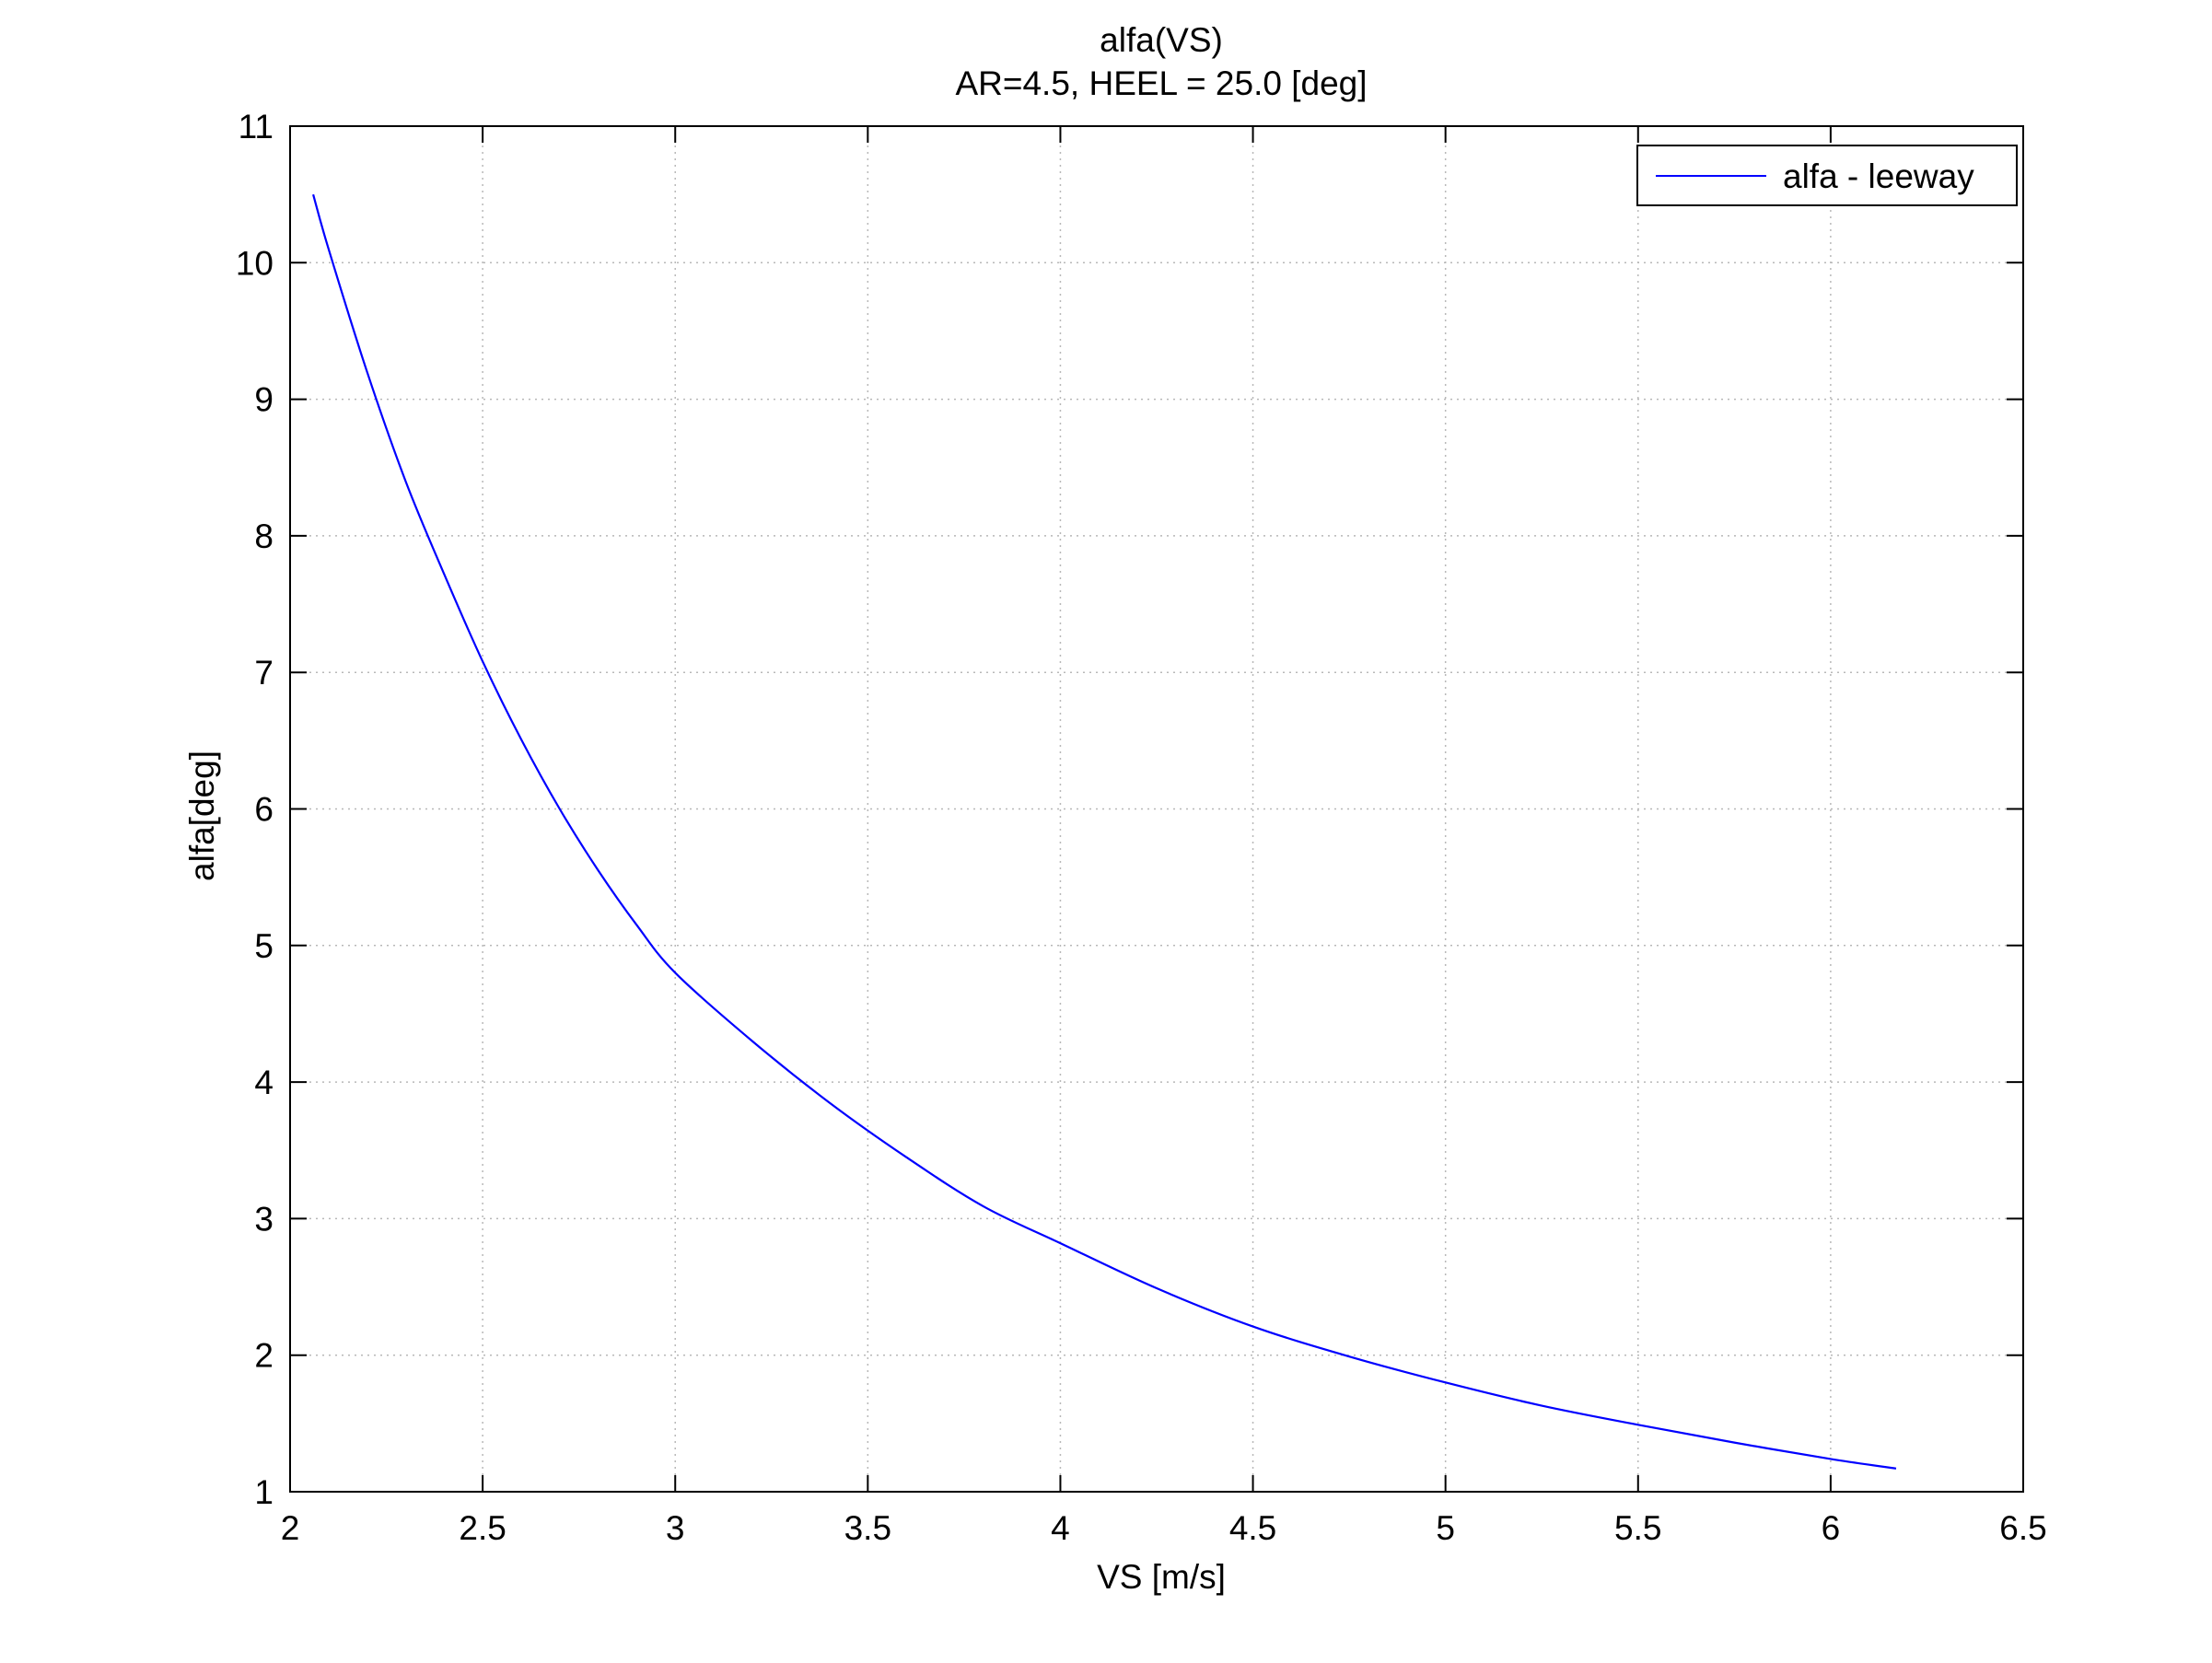  I want to click on y-tick-label-1: 2, so click(264, 1356).